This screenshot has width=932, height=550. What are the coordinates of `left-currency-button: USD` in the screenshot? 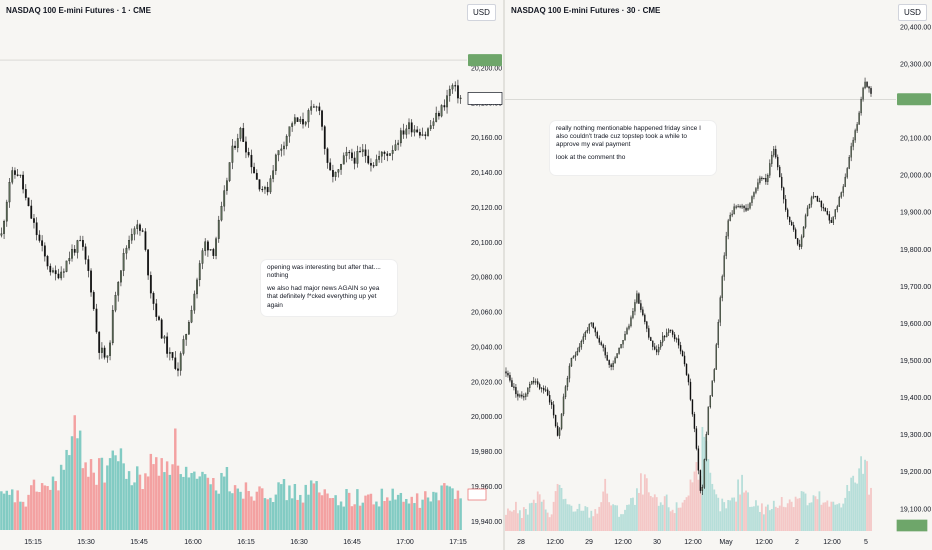 It's located at (481, 12).